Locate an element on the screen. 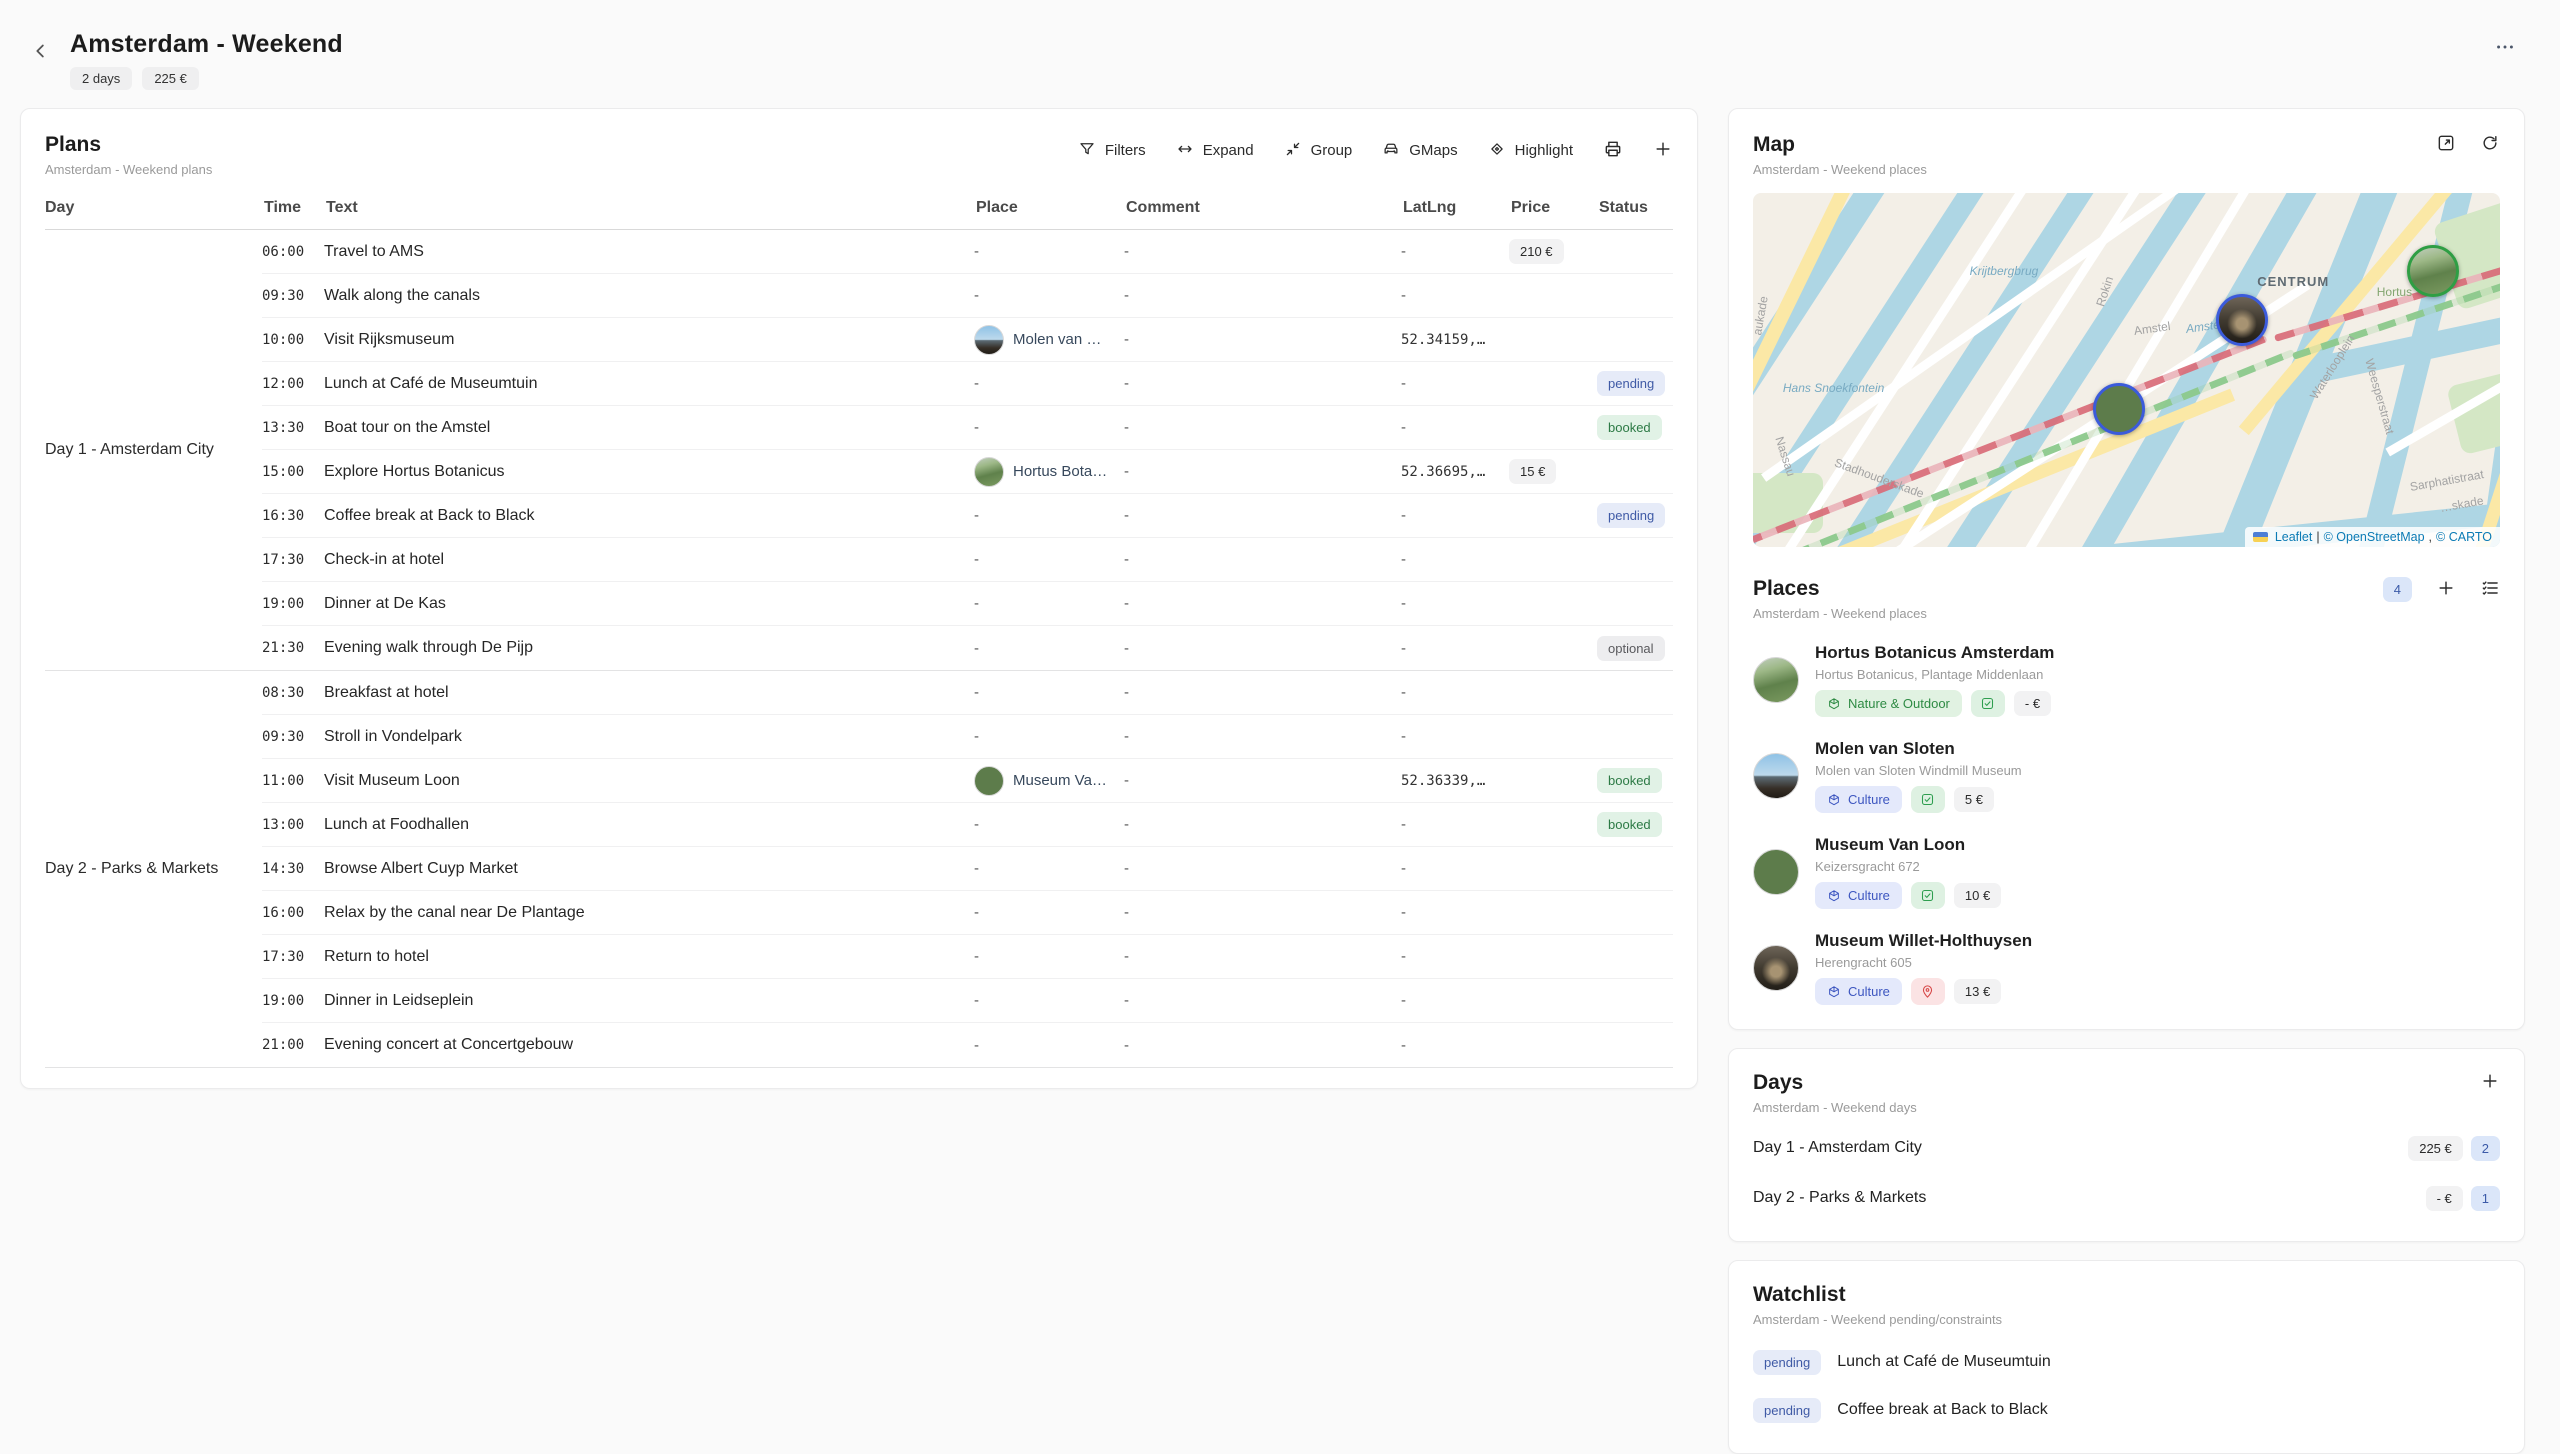 The image size is (2560, 1454). plan-row: 17:30 Return to hotel - - - is located at coordinates (967, 957).